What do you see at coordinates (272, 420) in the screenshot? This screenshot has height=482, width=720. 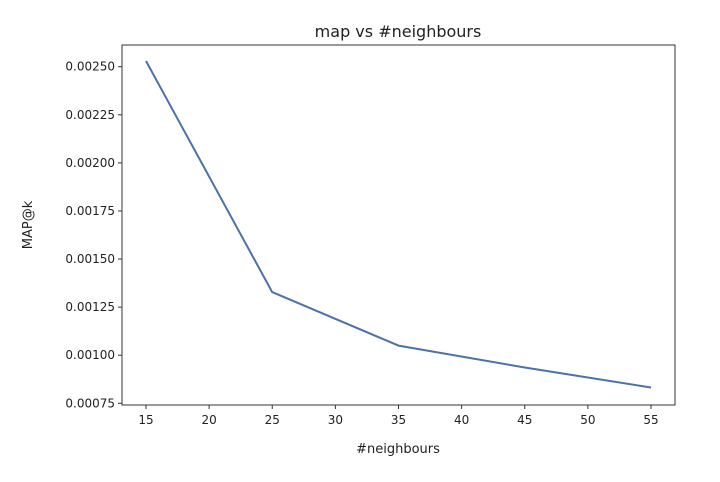 I see `x-tick-label: 25` at bounding box center [272, 420].